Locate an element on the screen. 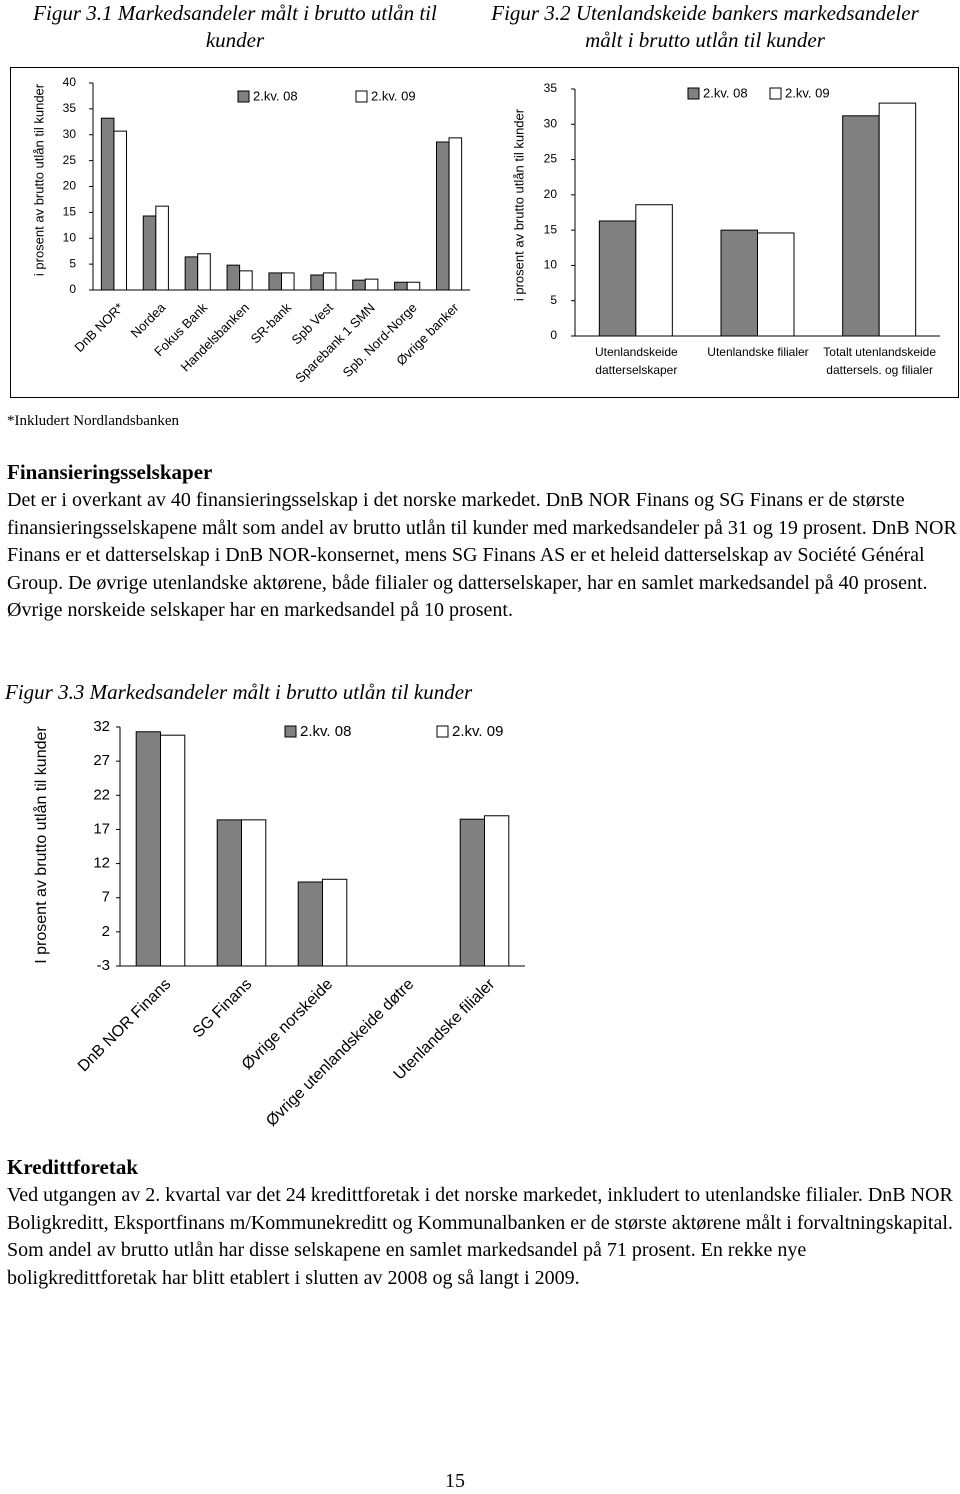 This screenshot has height=1494, width=960. x-tick-label: SG Finans is located at coordinates (222, 1008).